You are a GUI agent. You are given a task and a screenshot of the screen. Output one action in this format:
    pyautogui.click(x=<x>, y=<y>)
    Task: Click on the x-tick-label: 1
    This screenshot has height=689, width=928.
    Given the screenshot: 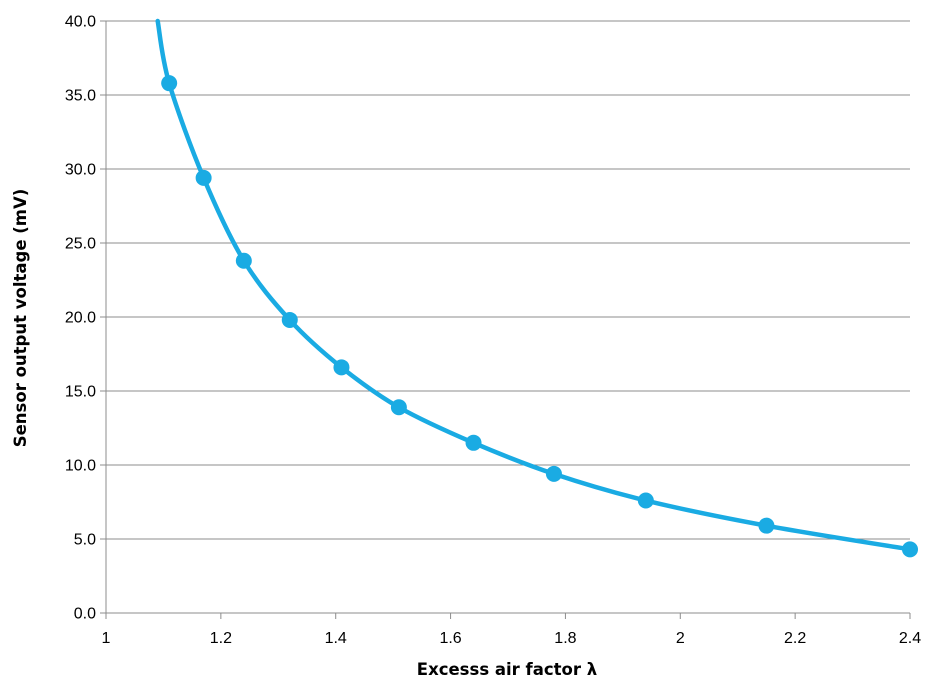 What is the action you would take?
    pyautogui.click(x=106, y=638)
    